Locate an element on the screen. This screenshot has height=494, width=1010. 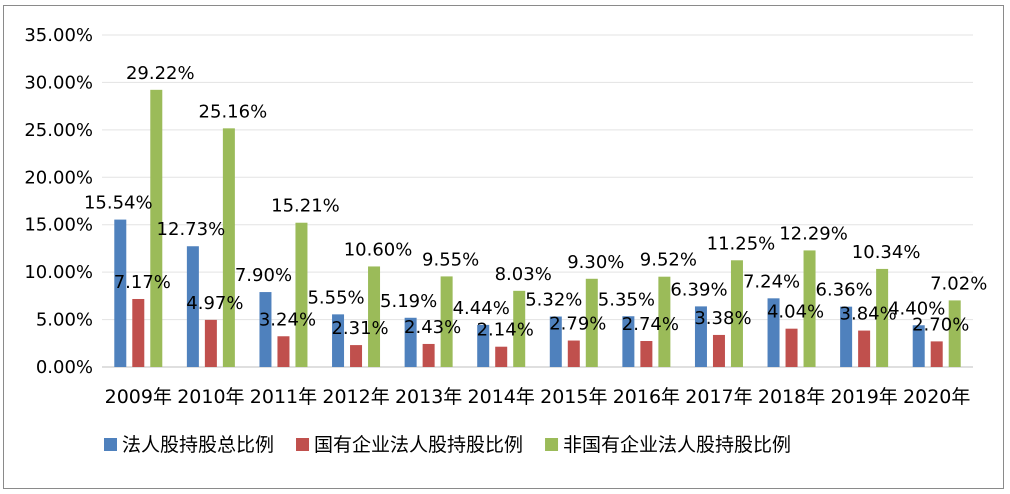
data-label: 4.44% is located at coordinates (481, 308).